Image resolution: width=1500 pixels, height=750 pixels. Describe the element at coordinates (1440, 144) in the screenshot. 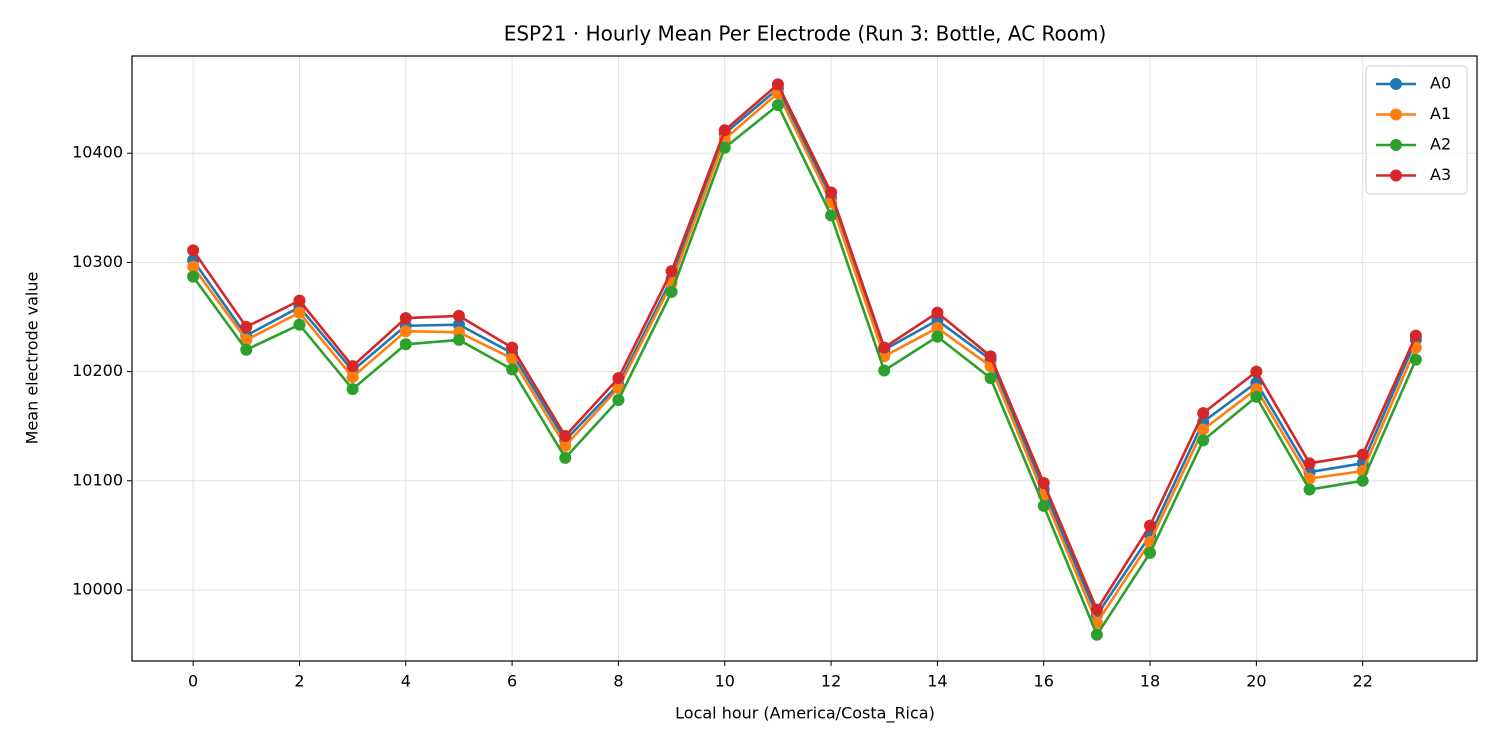

I see `legend-label: A2` at that location.